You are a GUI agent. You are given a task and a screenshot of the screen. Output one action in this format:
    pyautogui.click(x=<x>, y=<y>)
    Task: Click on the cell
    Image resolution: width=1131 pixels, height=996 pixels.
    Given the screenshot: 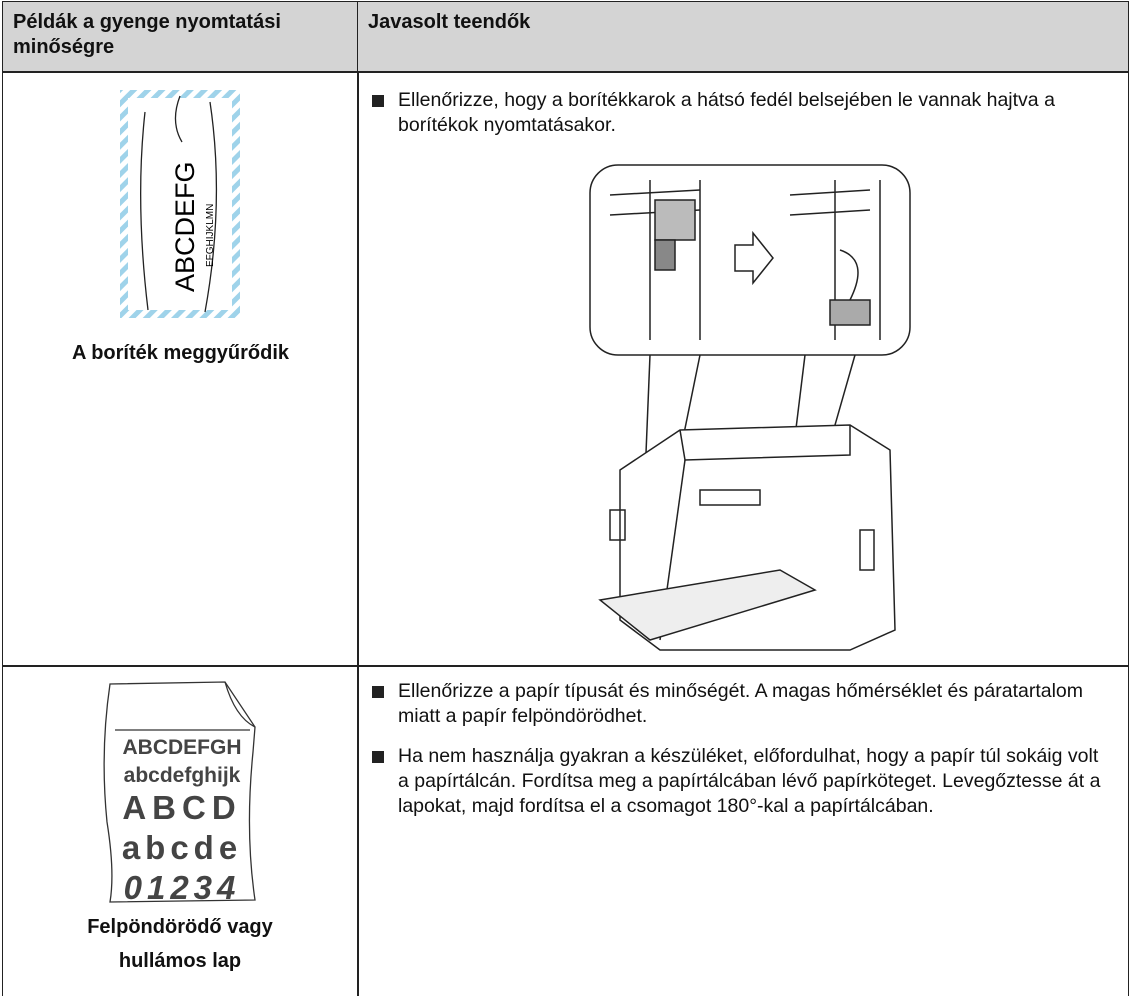 What is the action you would take?
    pyautogui.click(x=180, y=830)
    